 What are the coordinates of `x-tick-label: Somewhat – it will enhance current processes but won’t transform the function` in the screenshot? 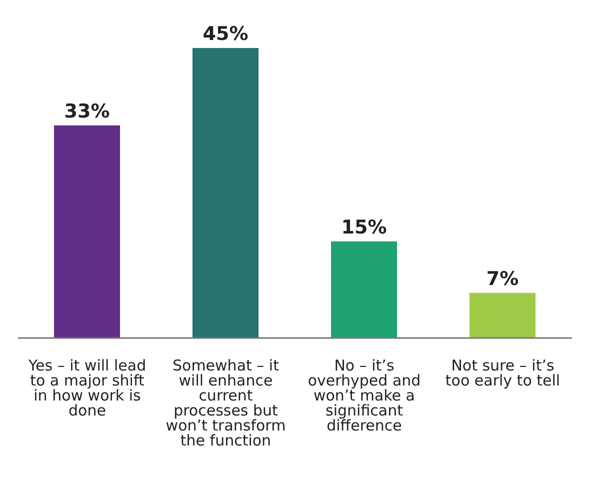 It's located at (226, 403).